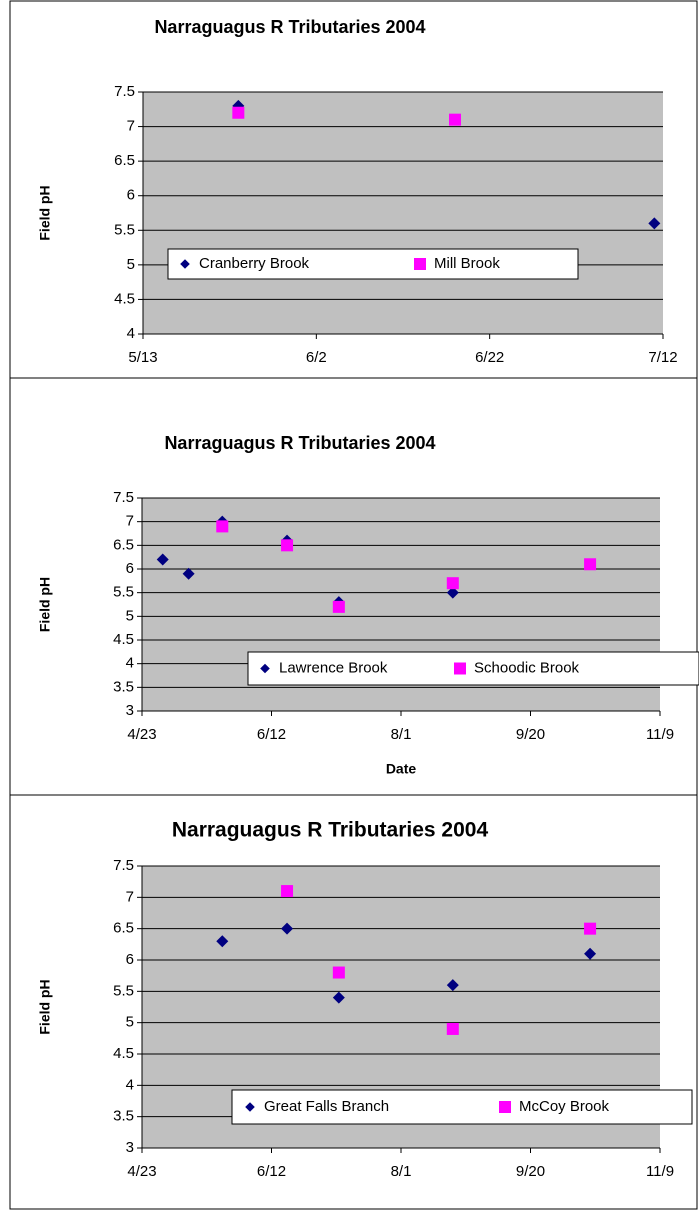 The image size is (699, 1210). Describe the element at coordinates (662, 357) in the screenshot. I see `x-tick-label: 7/12` at that location.